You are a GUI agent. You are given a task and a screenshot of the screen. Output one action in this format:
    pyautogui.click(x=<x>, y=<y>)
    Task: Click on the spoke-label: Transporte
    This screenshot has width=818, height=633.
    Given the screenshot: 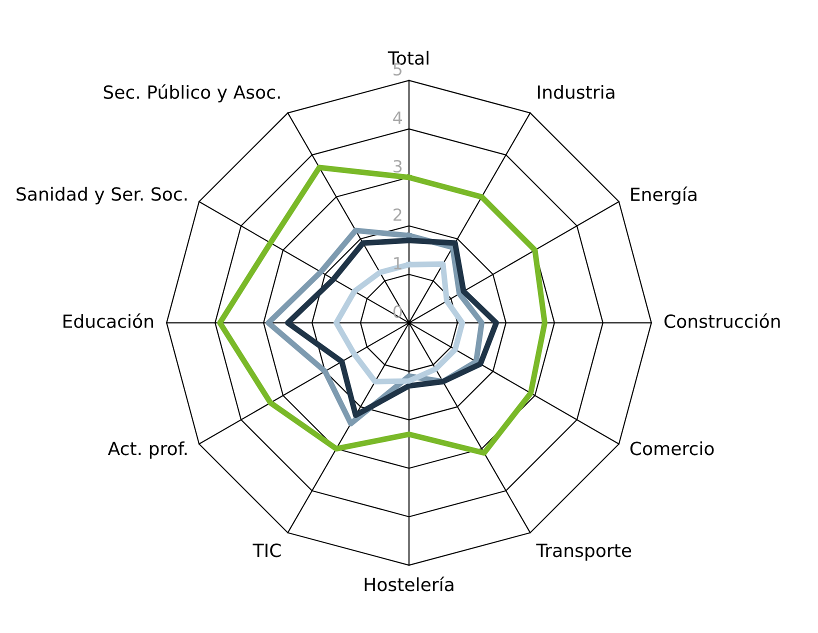 What is the action you would take?
    pyautogui.click(x=584, y=552)
    